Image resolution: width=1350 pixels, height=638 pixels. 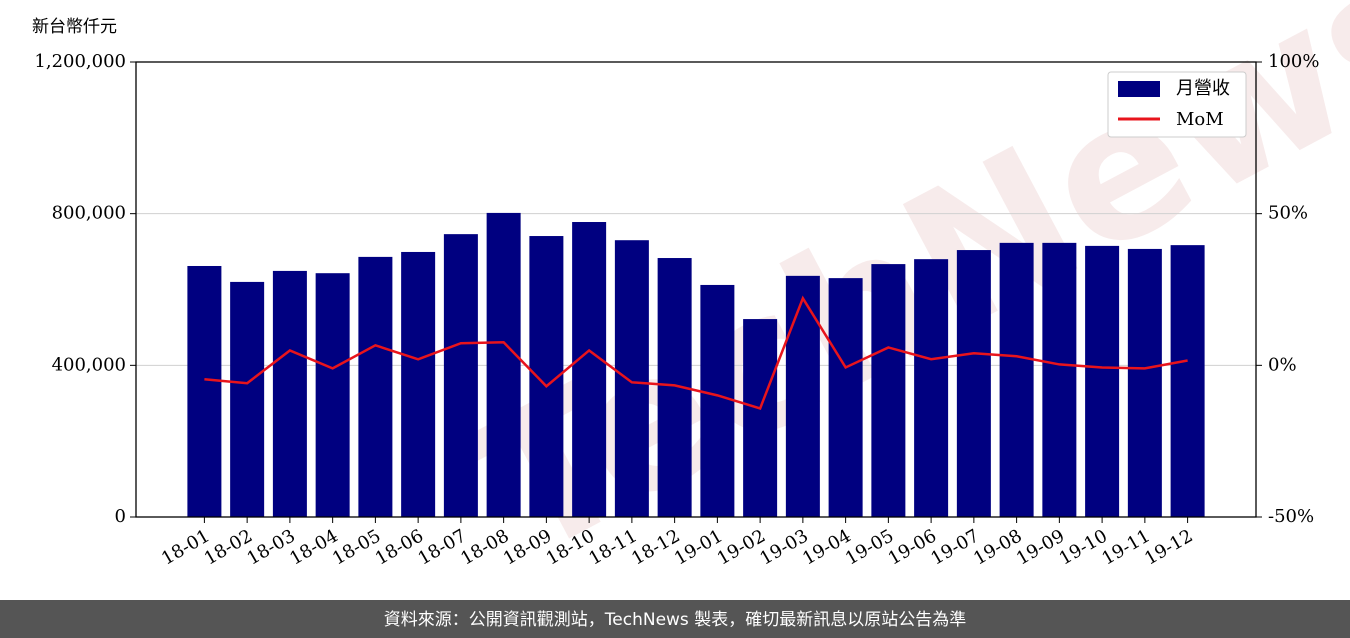 I want to click on x-tick-label: 18-08, so click(x=484, y=547).